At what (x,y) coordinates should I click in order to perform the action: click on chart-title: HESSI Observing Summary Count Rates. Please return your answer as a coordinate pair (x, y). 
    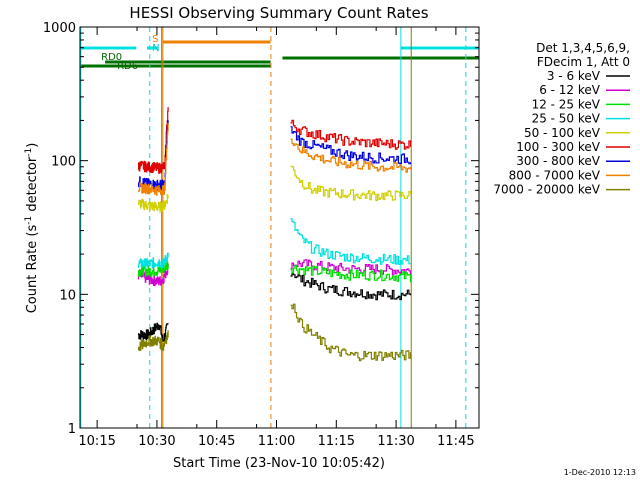
    Looking at the image, I should click on (278, 13).